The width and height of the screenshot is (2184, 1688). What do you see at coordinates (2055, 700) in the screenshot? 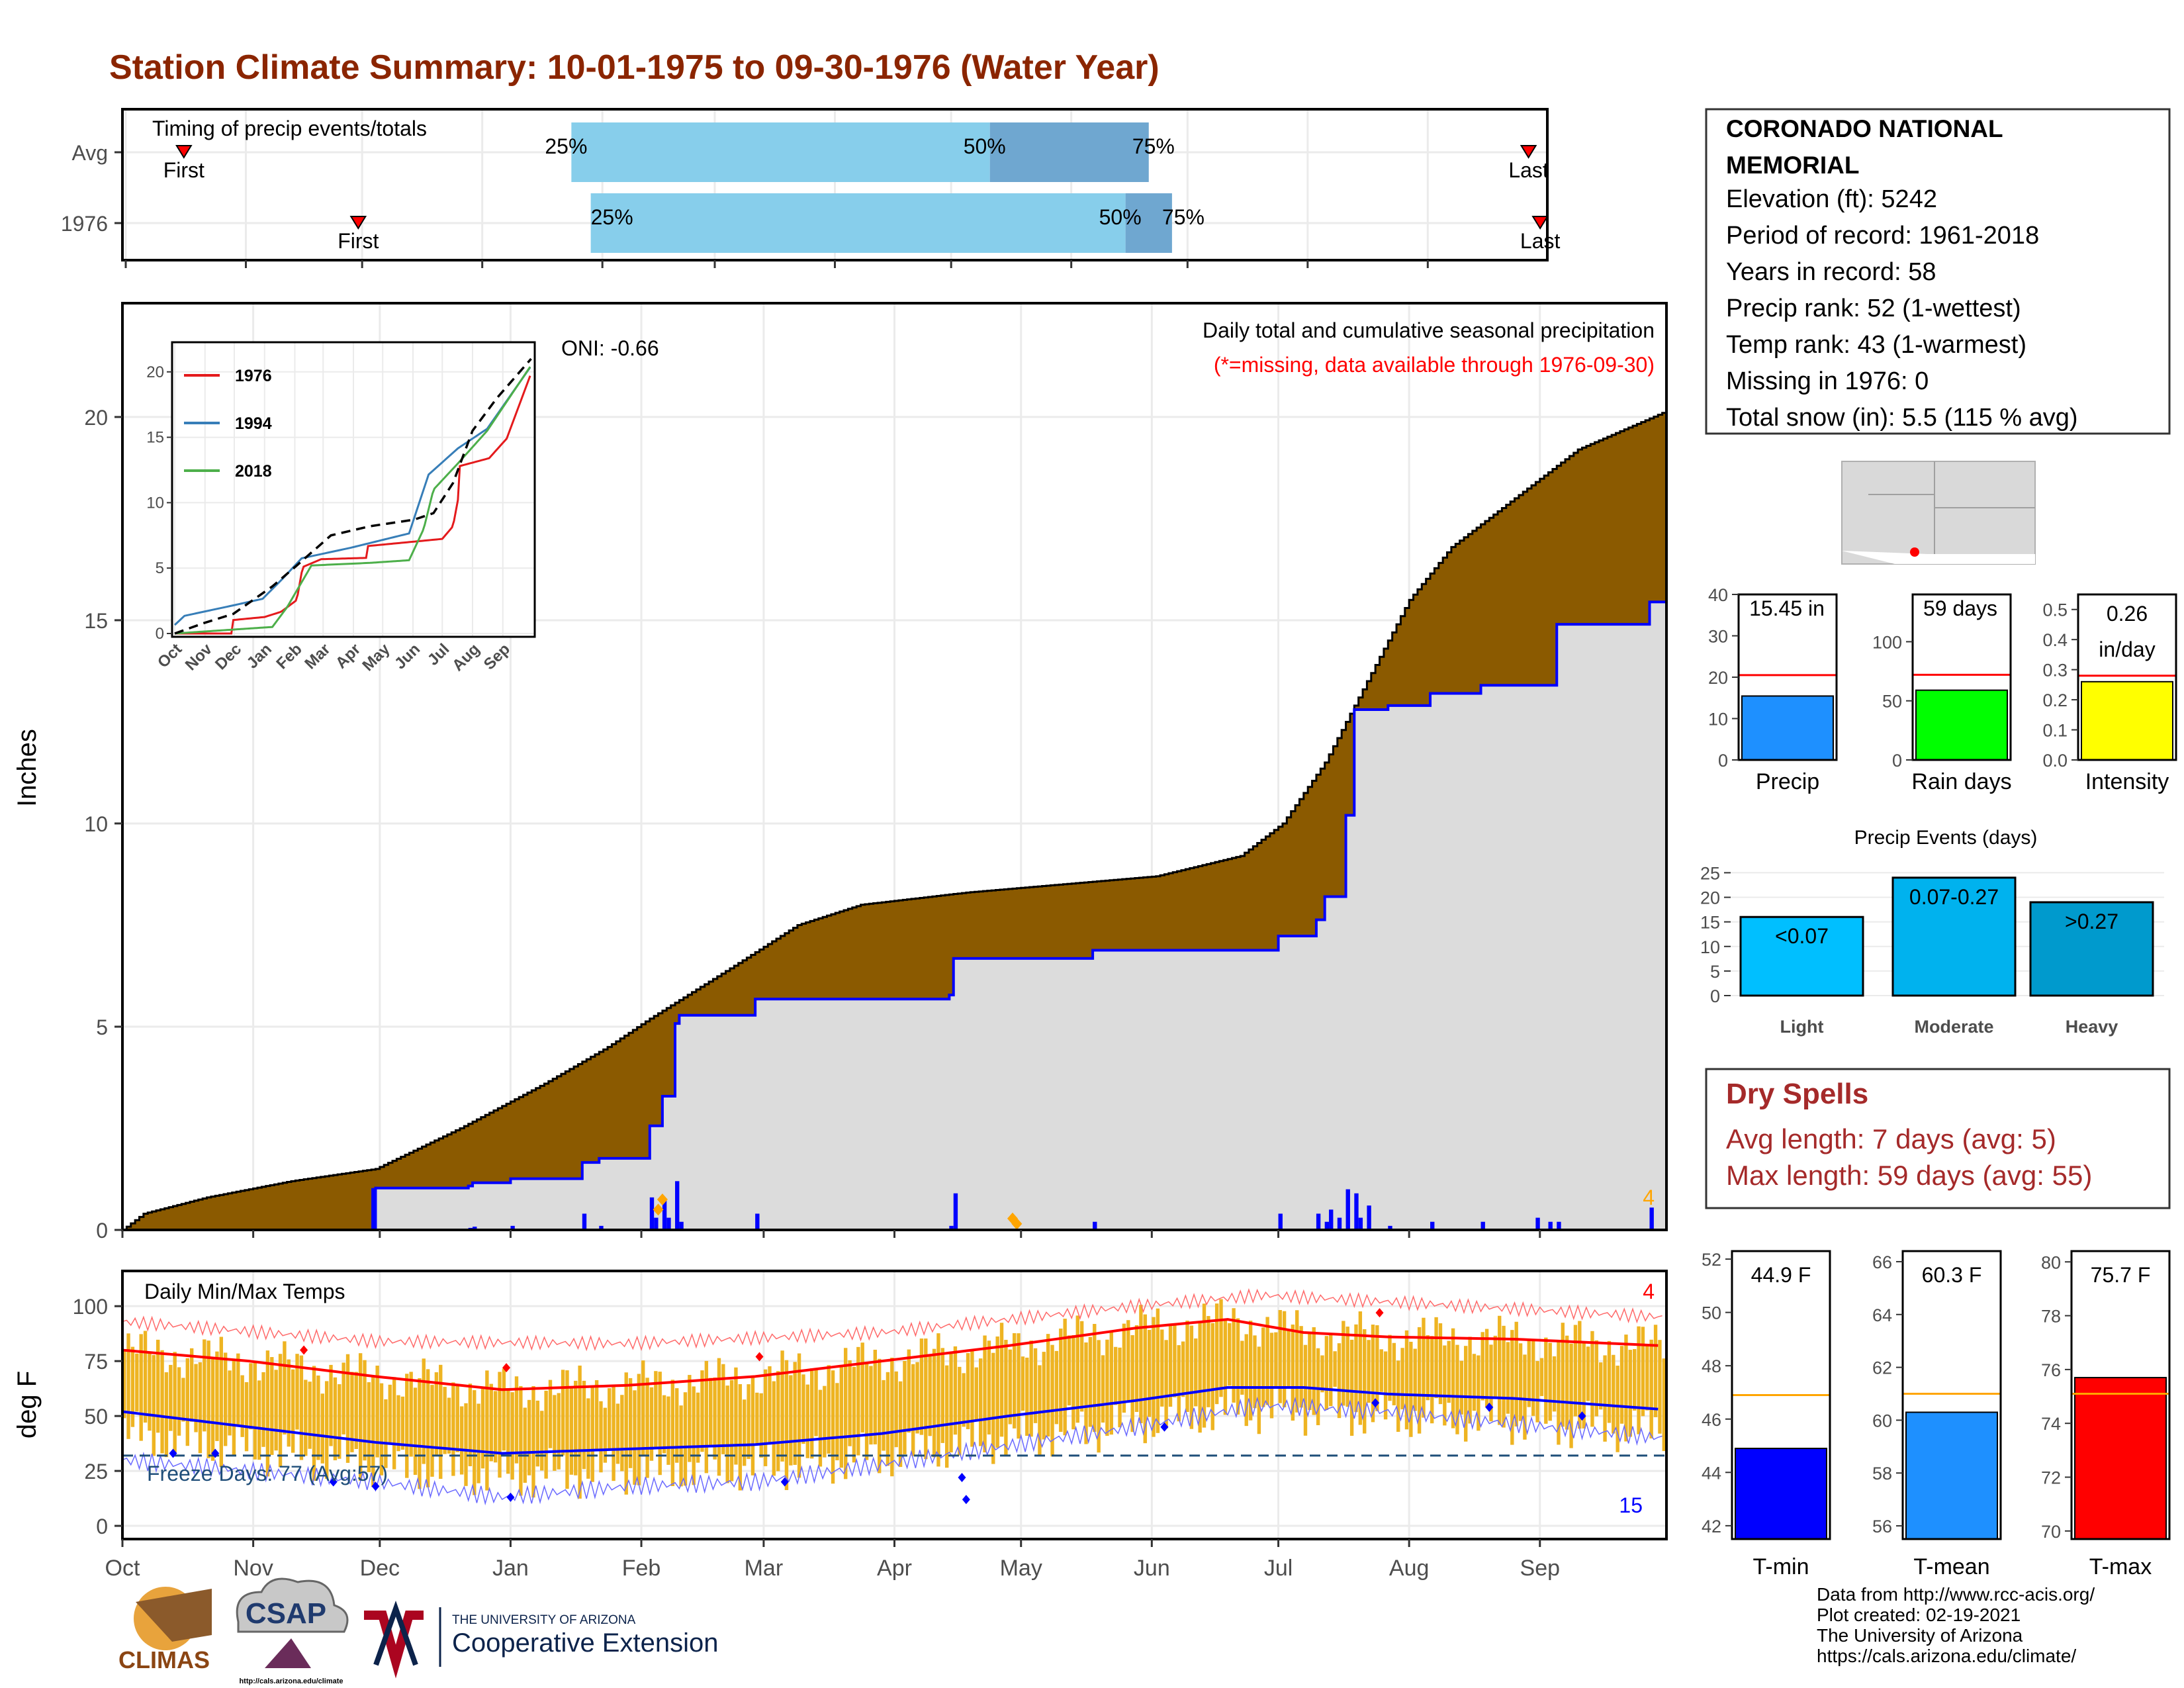
I see `summary-ytick-label: 0.2` at bounding box center [2055, 700].